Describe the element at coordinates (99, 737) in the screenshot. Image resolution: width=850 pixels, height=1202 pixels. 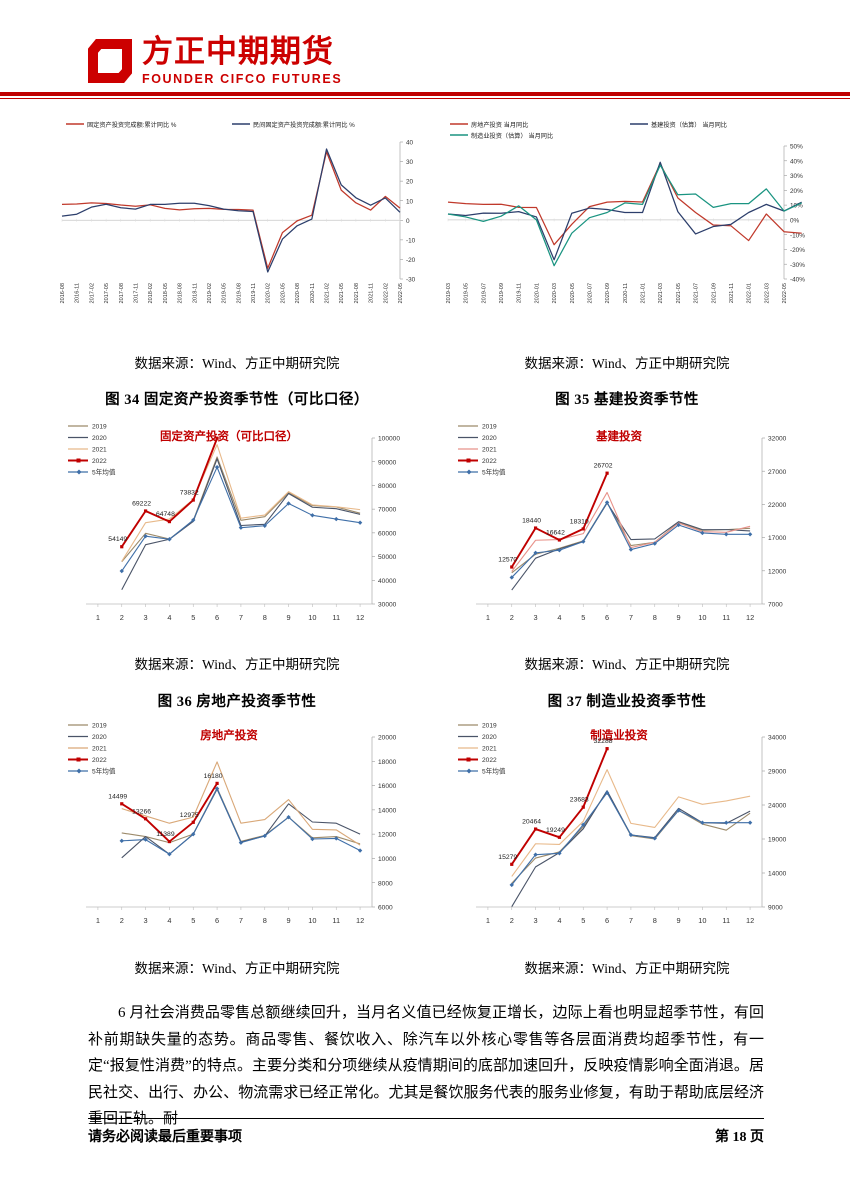
I see `svg-text: 2020` at that location.